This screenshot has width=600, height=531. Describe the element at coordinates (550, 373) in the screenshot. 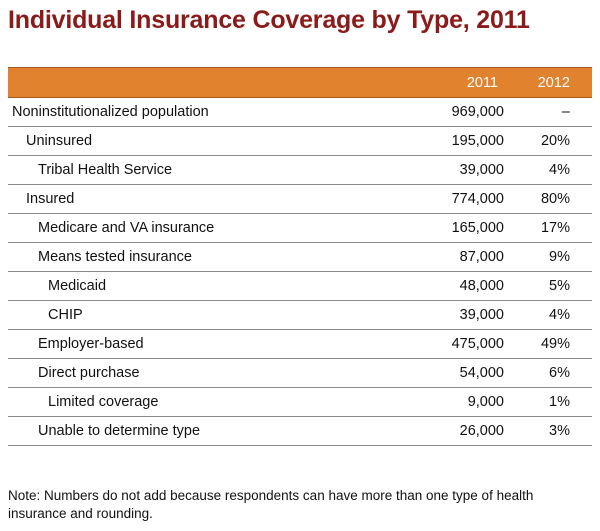

I see `cell-2012: 6%` at that location.